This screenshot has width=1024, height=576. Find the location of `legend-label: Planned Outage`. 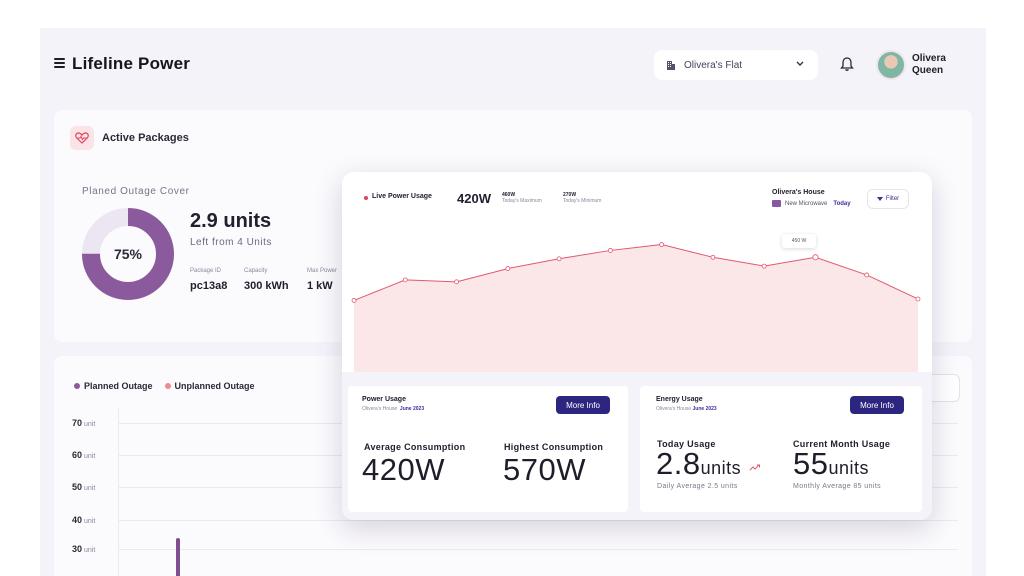

legend-label: Planned Outage is located at coordinates (118, 386).